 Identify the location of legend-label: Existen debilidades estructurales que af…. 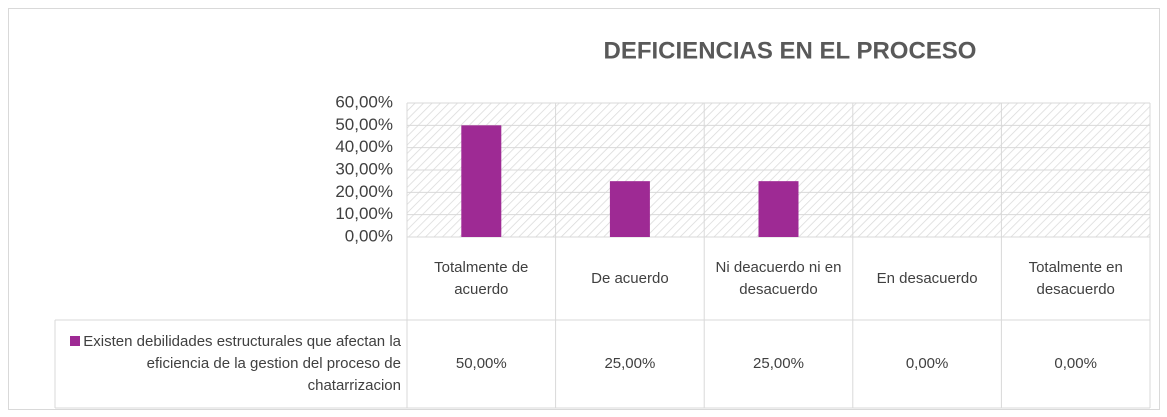
(242, 363).